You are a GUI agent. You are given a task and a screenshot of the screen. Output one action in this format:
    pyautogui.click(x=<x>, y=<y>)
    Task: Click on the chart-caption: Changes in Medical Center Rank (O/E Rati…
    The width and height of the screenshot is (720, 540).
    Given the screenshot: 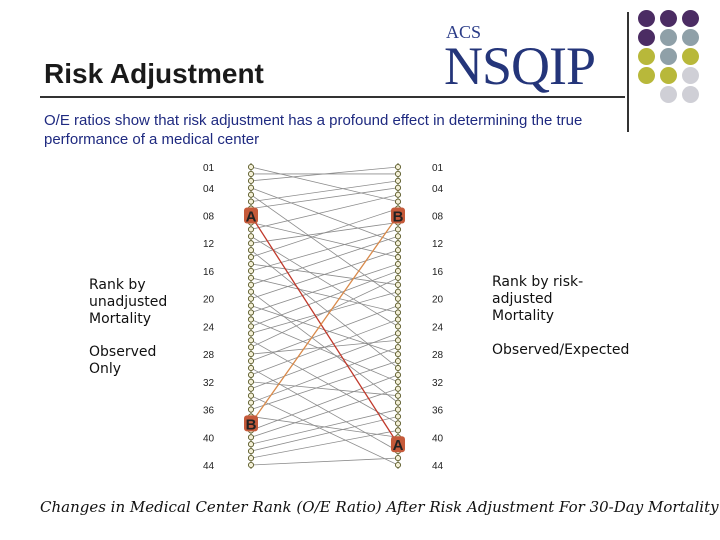 What is the action you would take?
    pyautogui.click(x=379, y=507)
    